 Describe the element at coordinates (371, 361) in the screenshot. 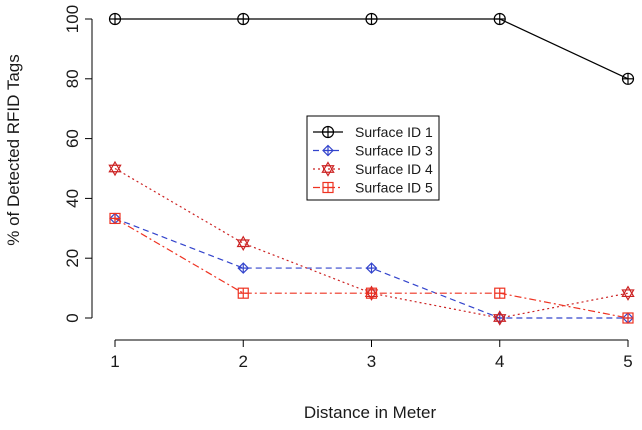

I see `x-tick-label: 3` at that location.